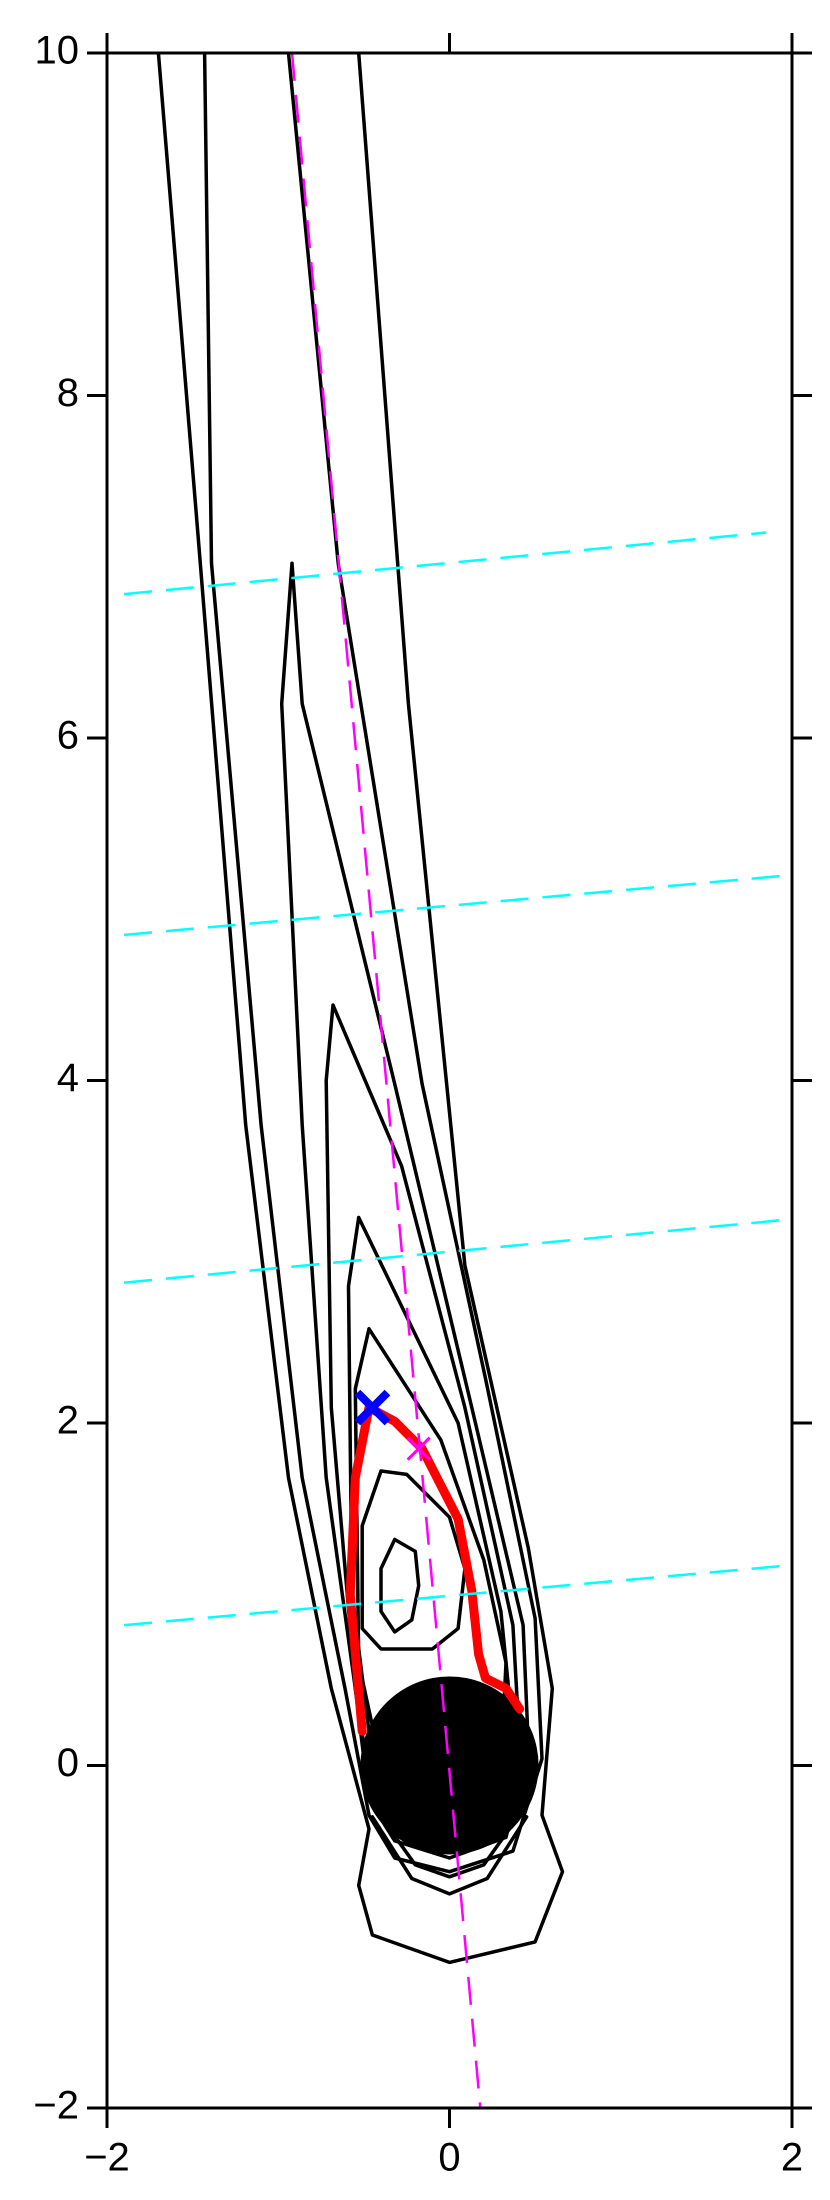 This screenshot has height=2200, width=830. What do you see at coordinates (68, 1763) in the screenshot?
I see `y-tick-label: 0` at bounding box center [68, 1763].